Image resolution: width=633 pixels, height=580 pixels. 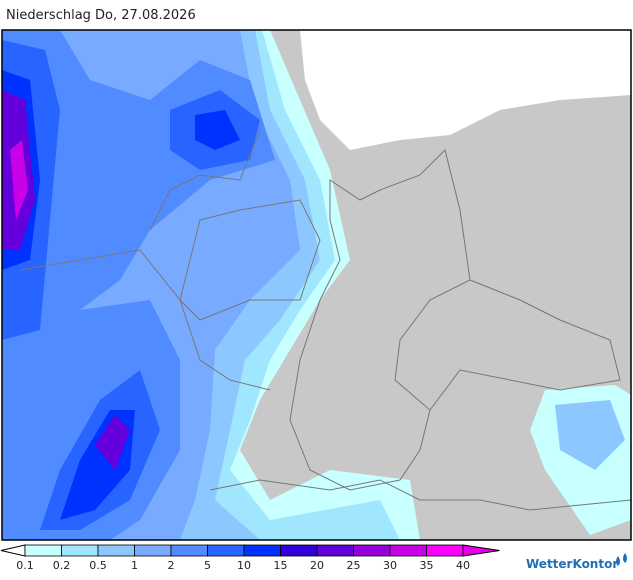 What do you see at coordinates (25, 565) in the screenshot?
I see `legend-label: 0.1` at bounding box center [25, 565].